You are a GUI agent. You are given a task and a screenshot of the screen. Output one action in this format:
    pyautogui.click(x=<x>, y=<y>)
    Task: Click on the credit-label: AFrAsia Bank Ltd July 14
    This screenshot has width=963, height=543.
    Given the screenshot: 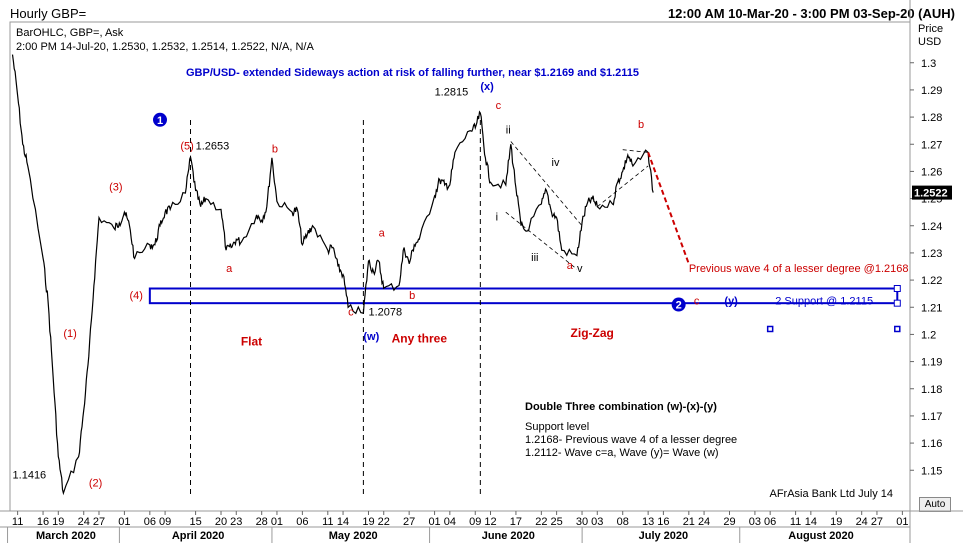 What is the action you would take?
    pyautogui.click(x=831, y=494)
    